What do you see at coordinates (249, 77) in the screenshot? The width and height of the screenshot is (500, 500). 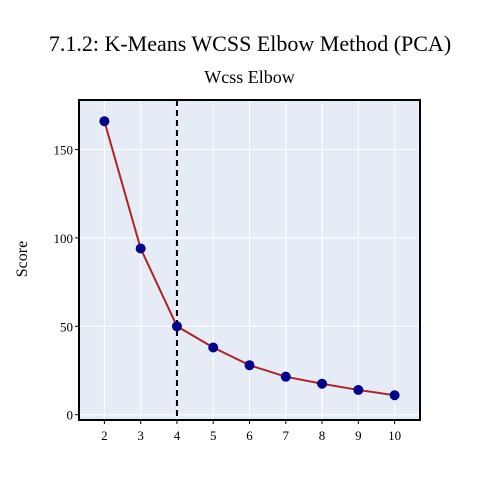 I see `chart-subtitle: Wcss Elbow` at bounding box center [249, 77].